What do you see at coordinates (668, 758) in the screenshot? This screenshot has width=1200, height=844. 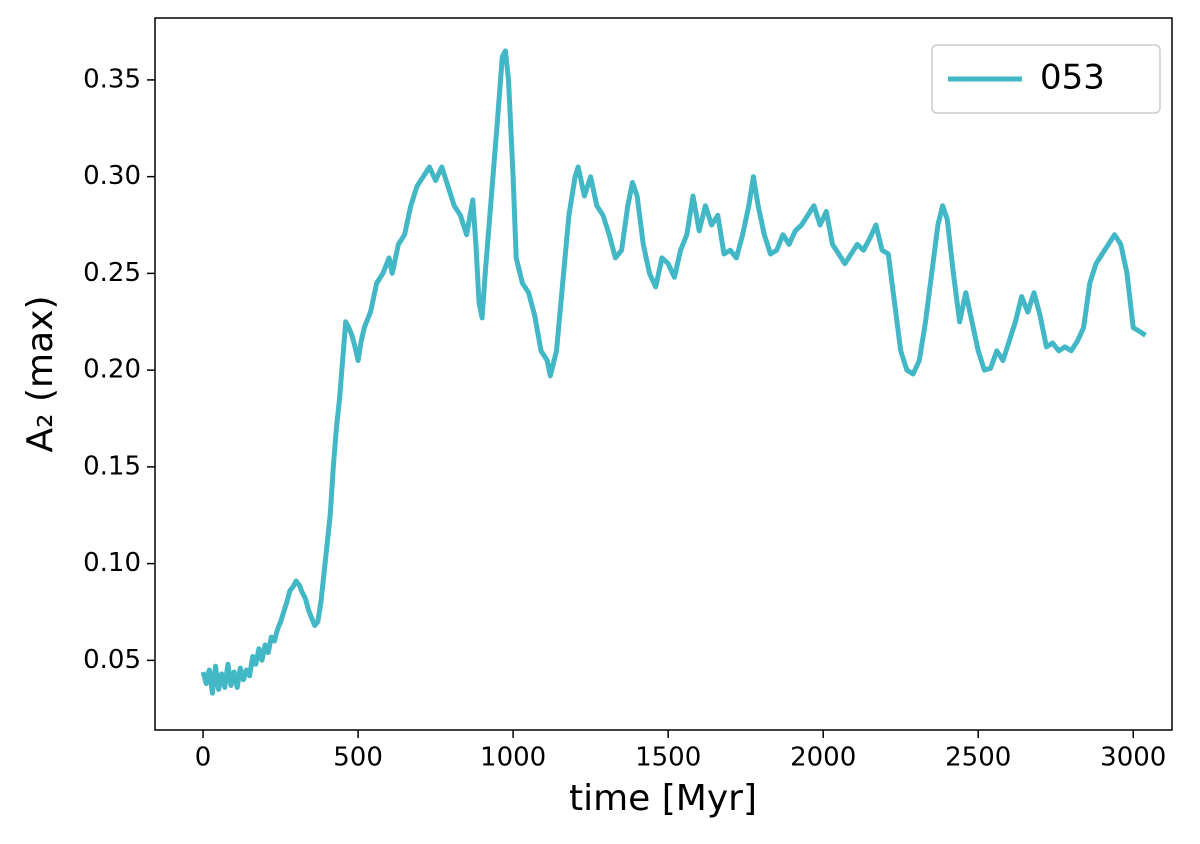 I see `x-tick-label: 1500` at bounding box center [668, 758].